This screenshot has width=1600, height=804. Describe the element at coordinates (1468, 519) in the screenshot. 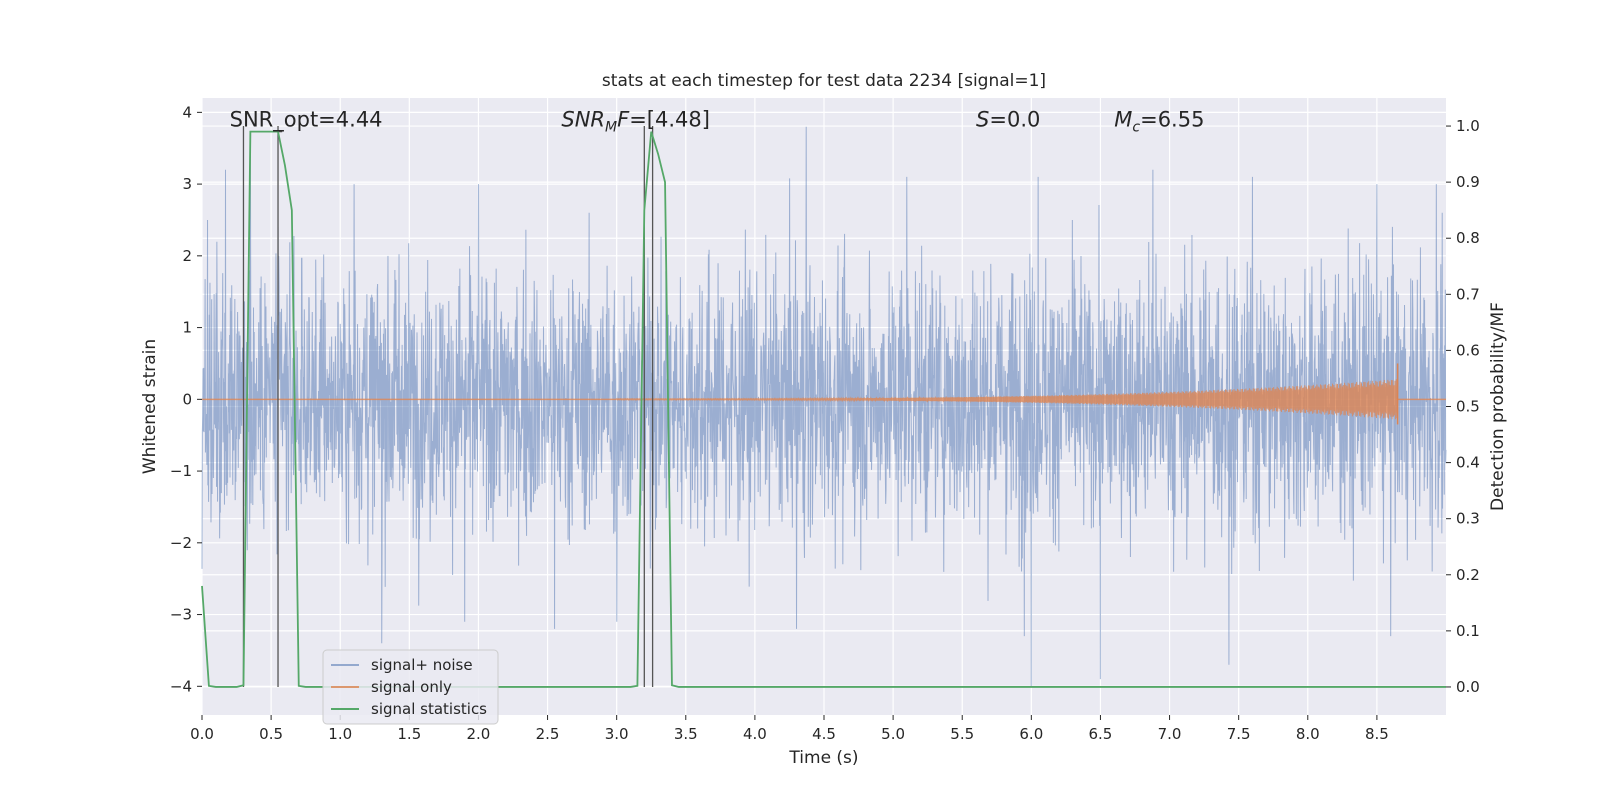

I see `y-right-tick-label: 0.3` at that location.